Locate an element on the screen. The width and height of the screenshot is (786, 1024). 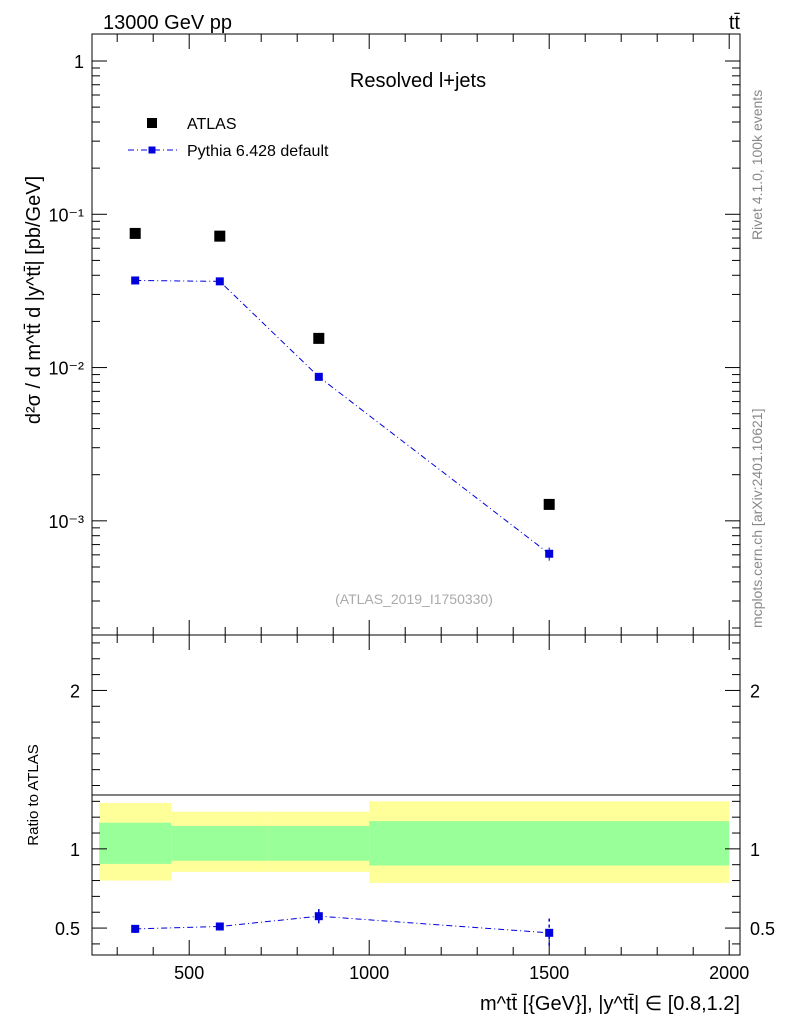
ratio-pythia-line is located at coordinates (342, 924).